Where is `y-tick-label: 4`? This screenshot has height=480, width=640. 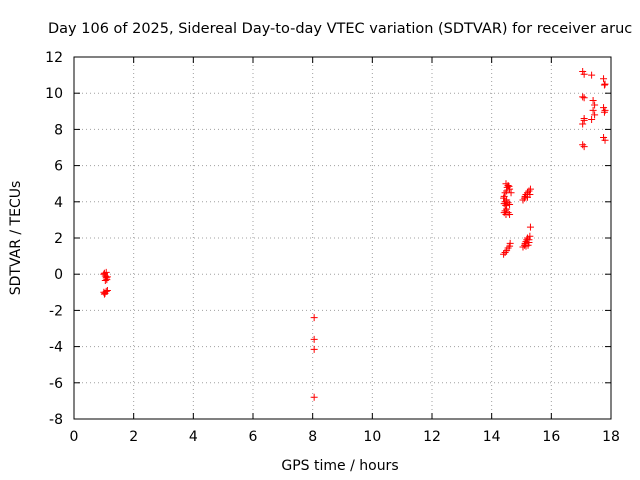 y-tick-label: 4 is located at coordinates (58, 203).